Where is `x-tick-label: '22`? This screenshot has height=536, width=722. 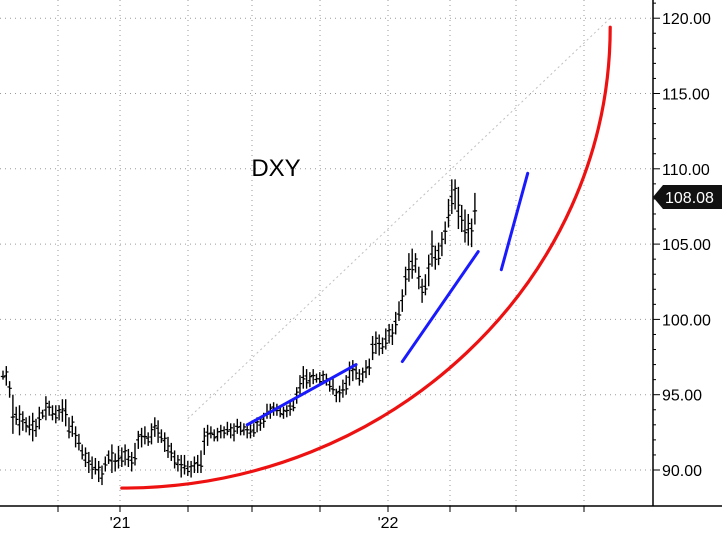 x-tick-label: '22 is located at coordinates (388, 523).